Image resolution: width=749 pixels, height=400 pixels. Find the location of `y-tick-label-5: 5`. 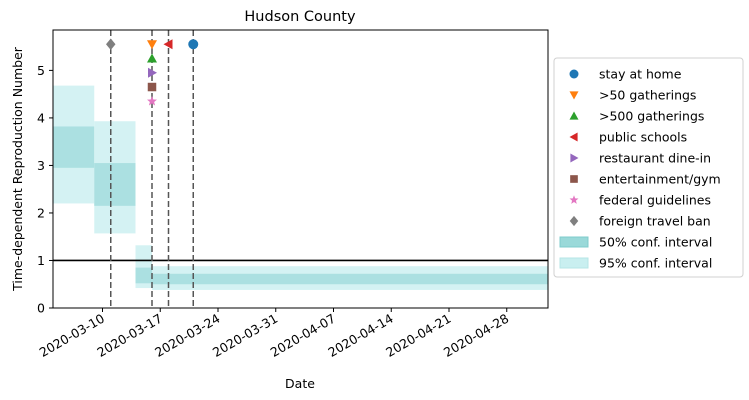

y-tick-label-5: 5 is located at coordinates (41, 70).